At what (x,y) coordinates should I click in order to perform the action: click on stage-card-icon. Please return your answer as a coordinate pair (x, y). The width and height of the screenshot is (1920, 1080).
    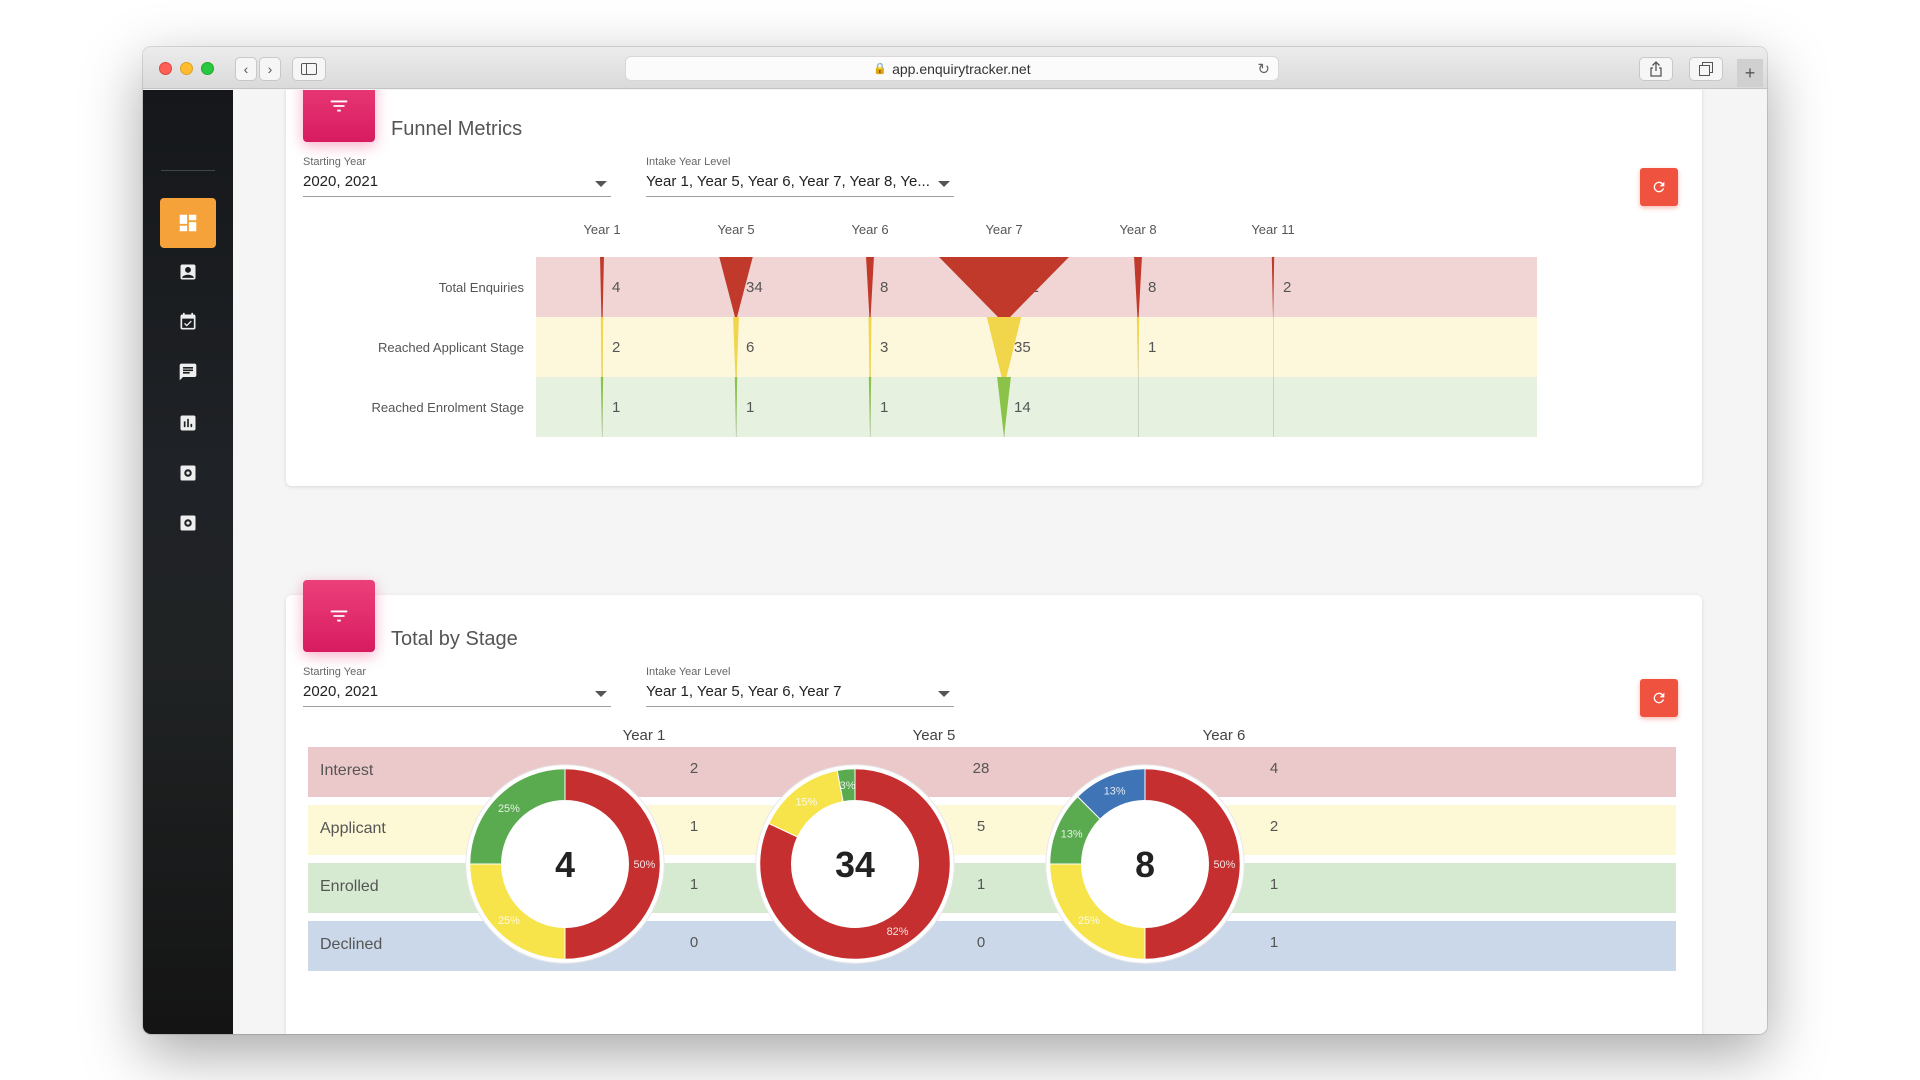
    Looking at the image, I should click on (339, 616).